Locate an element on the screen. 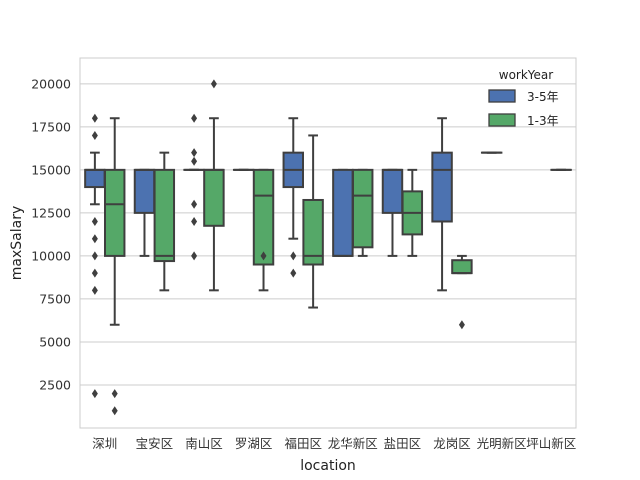 The image size is (640, 480). y-tick-label: 20000 is located at coordinates (51, 83).